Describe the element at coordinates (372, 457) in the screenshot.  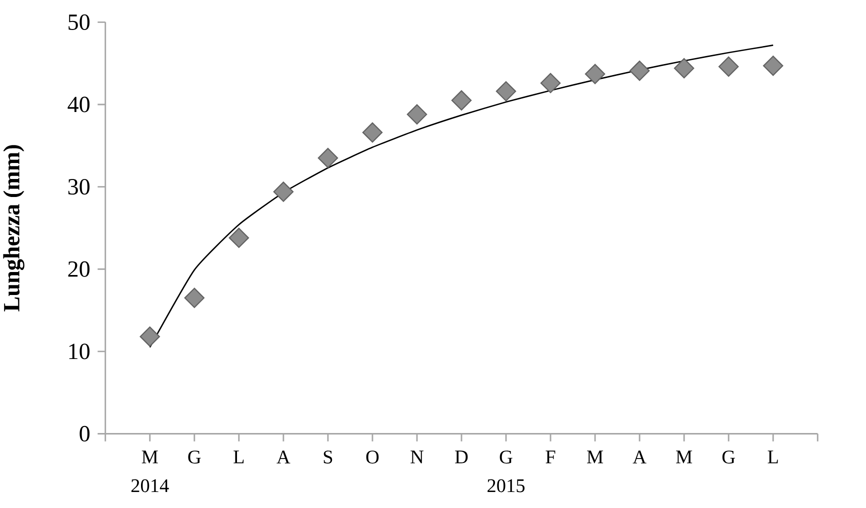
I see `x-tick-label: O` at that location.